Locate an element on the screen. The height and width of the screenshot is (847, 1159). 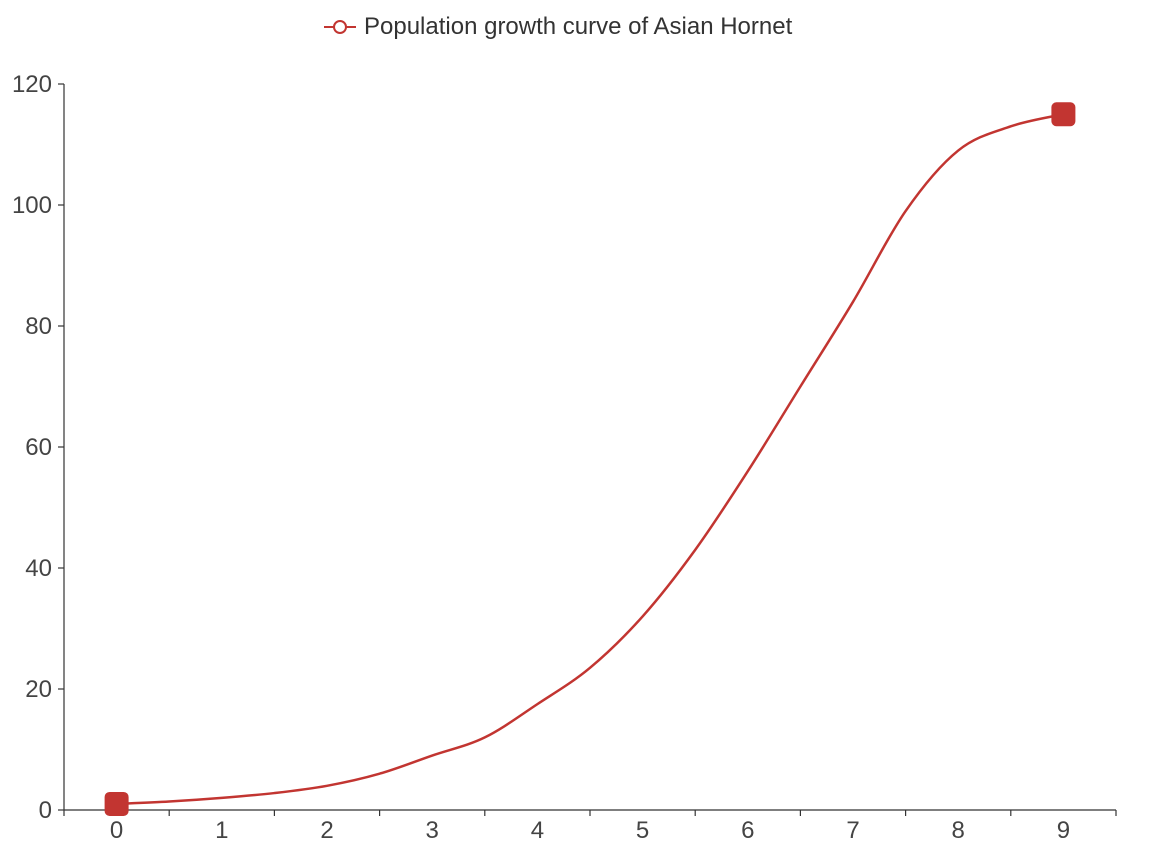
x-tick-label: 3 is located at coordinates (432, 830).